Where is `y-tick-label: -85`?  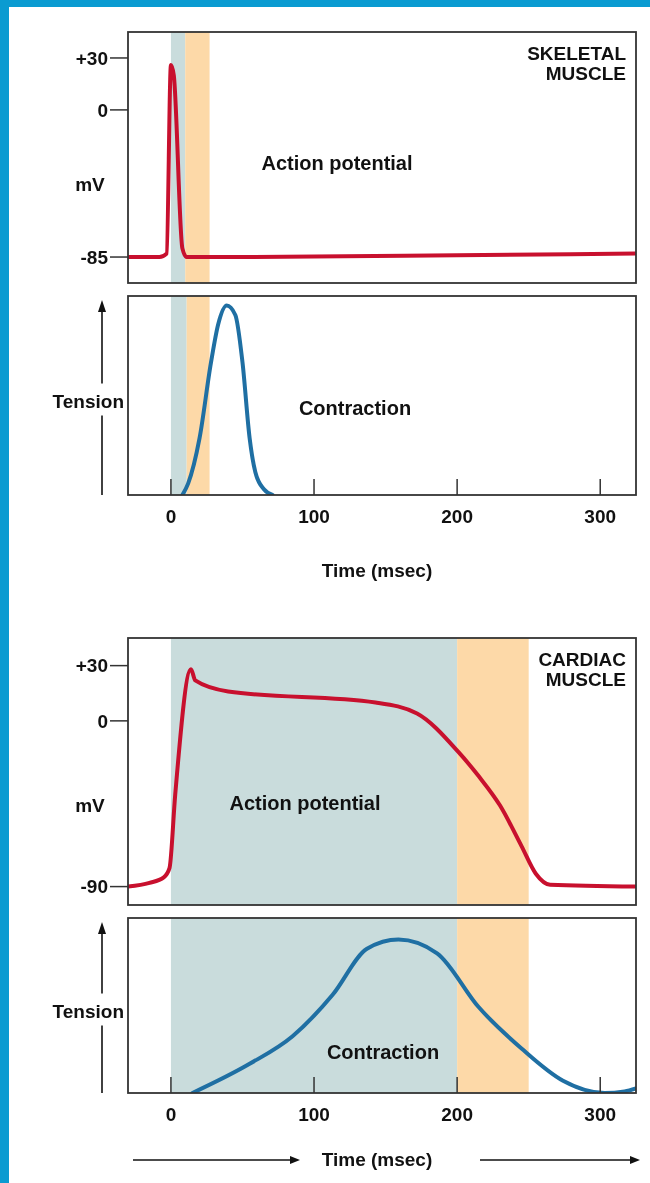
y-tick-label: -85 is located at coordinates (94, 257).